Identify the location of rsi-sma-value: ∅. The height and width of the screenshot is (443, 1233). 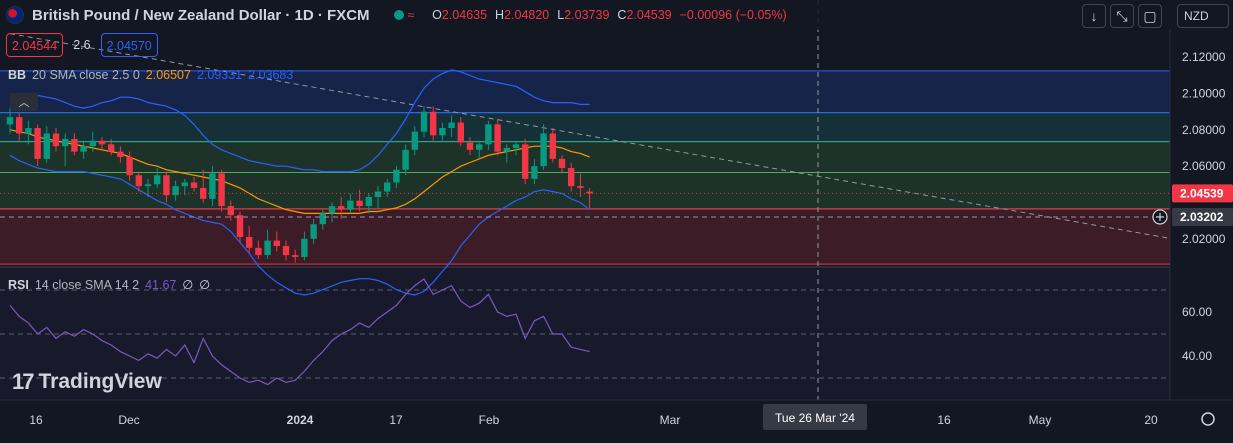
(188, 285).